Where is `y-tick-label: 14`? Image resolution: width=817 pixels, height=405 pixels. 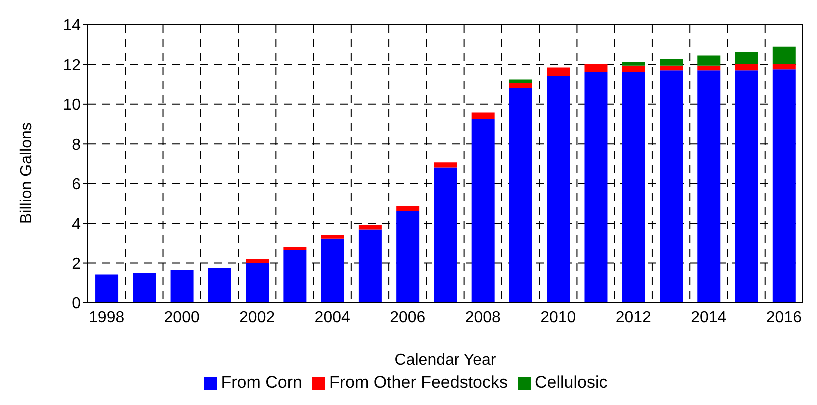
y-tick-label: 14 is located at coordinates (72, 26).